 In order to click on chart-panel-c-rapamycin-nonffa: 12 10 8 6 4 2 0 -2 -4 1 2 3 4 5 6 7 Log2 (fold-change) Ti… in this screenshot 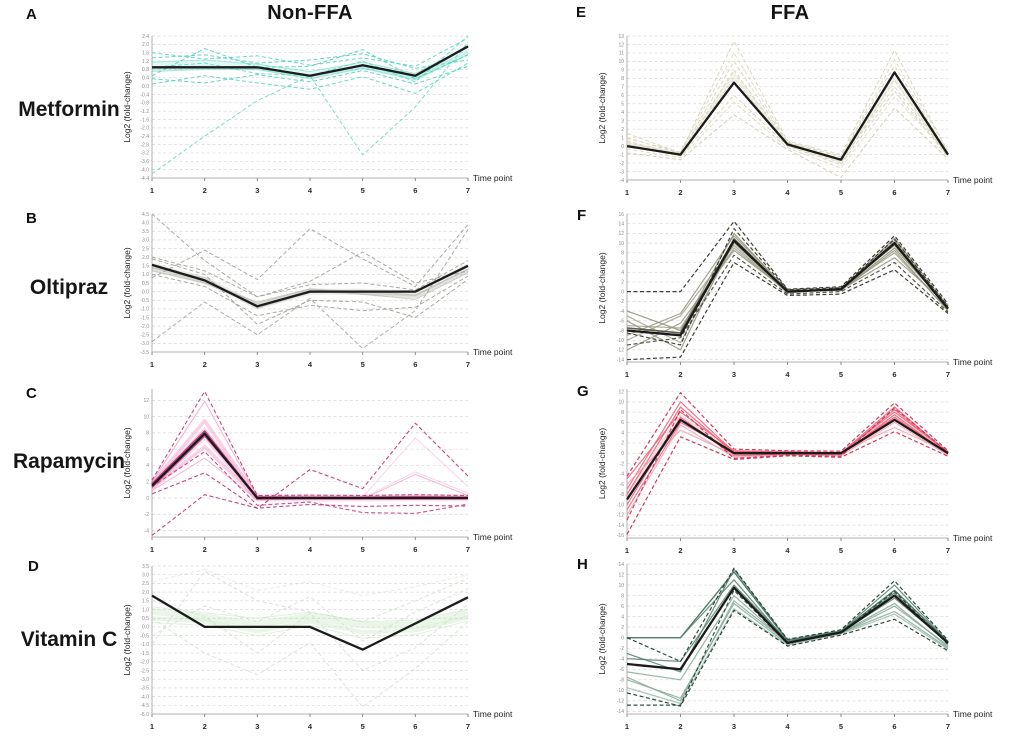, I will do `click(318, 471)`.